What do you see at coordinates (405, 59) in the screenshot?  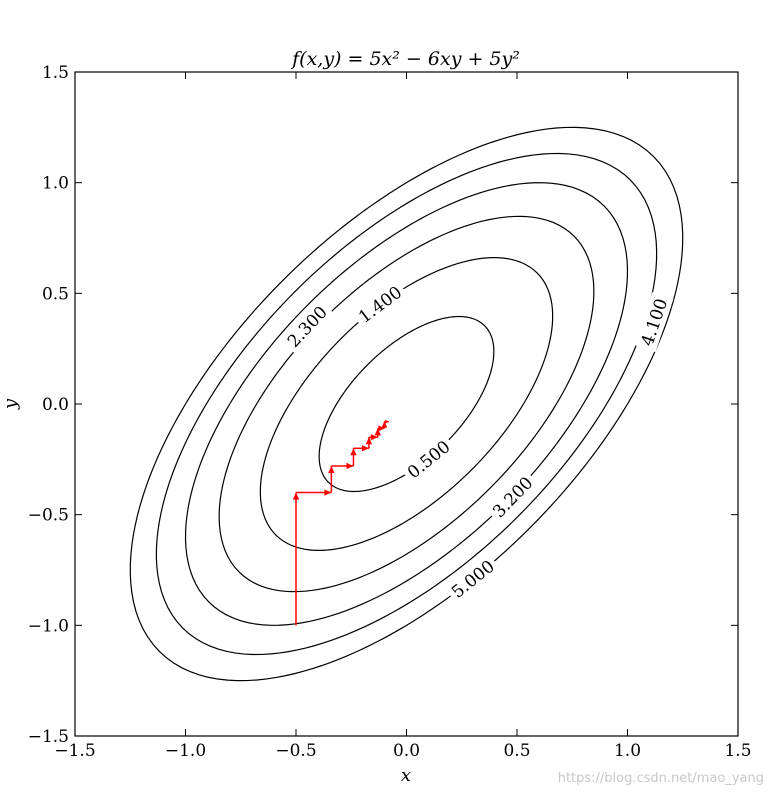 I see `chart-title: f(x,y) = 5x² − 6xy + 5y²` at bounding box center [405, 59].